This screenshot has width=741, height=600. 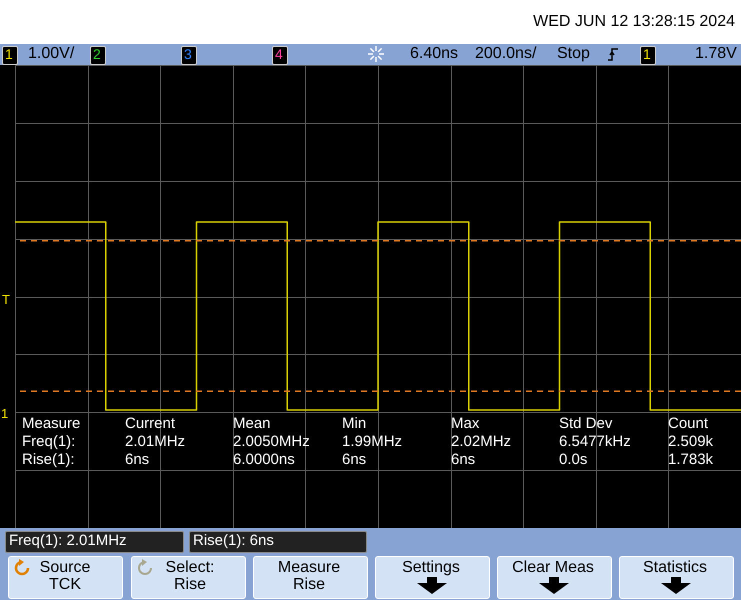 I want to click on text: 4, so click(x=279, y=54).